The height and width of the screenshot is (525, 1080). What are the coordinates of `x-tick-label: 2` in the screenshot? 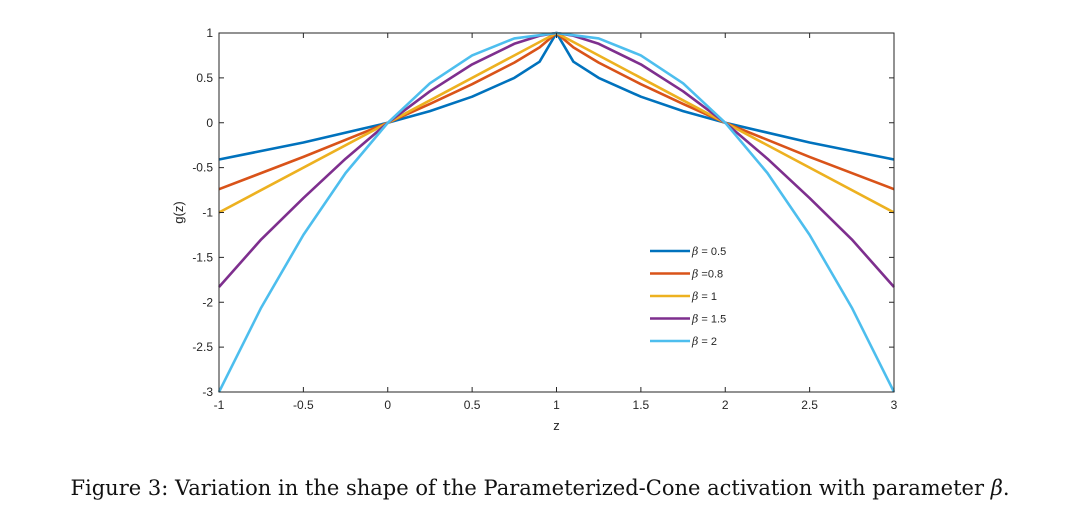 It's located at (725, 405).